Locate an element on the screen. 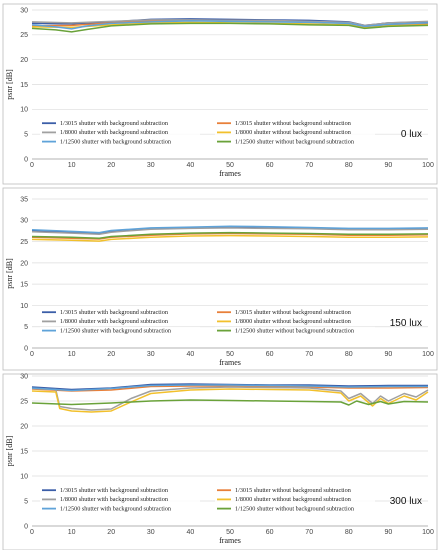 The image size is (440, 550). panel-label: 150 lux is located at coordinates (406, 323).